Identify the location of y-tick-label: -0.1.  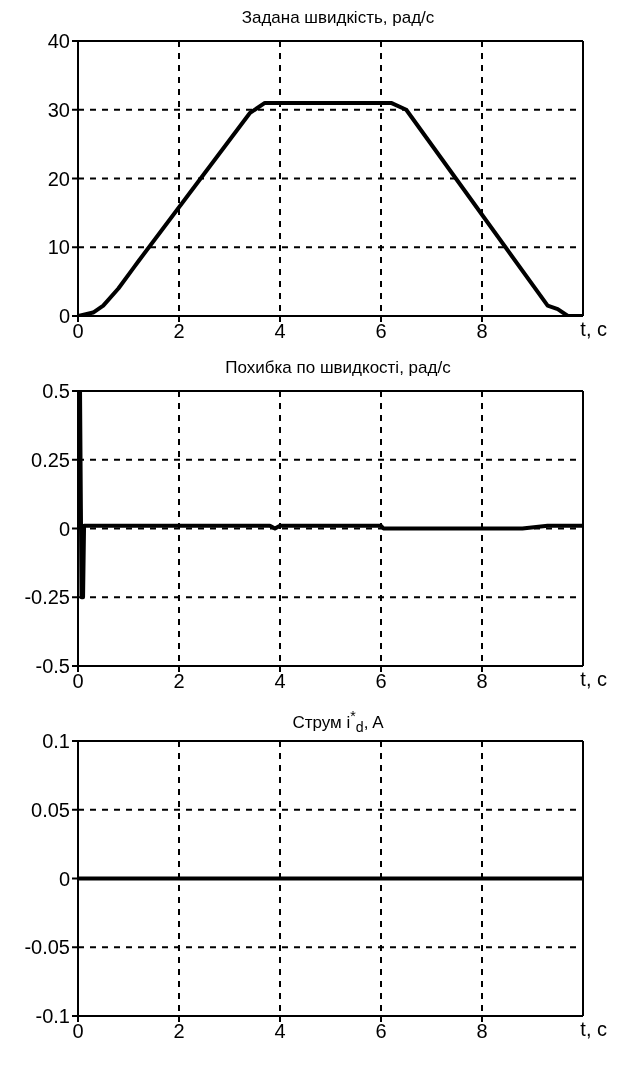
(52, 1016).